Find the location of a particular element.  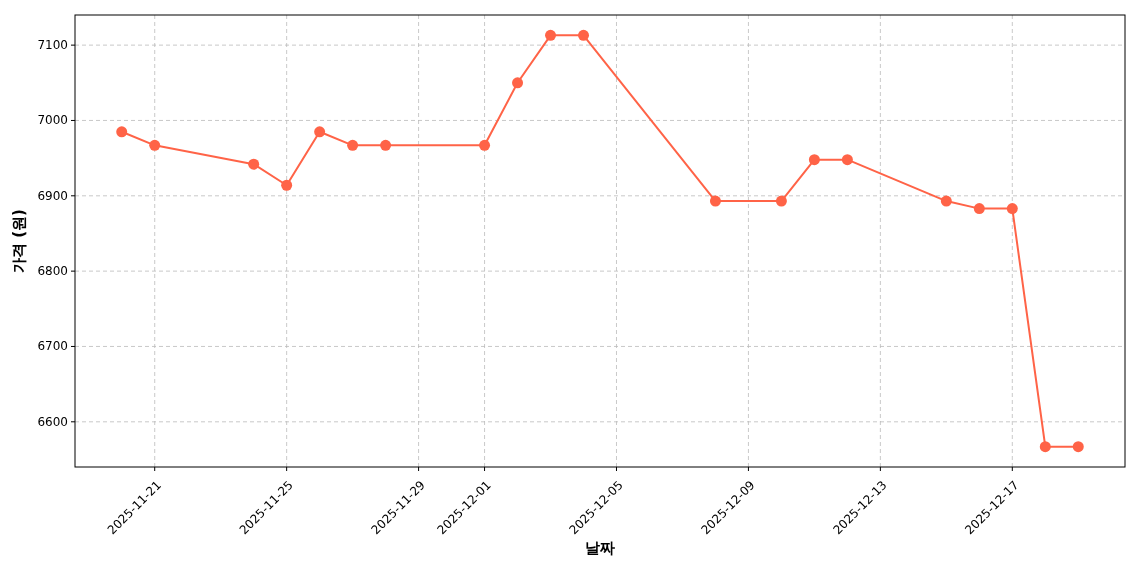

y-tick-label: 7000 is located at coordinates (52, 120).